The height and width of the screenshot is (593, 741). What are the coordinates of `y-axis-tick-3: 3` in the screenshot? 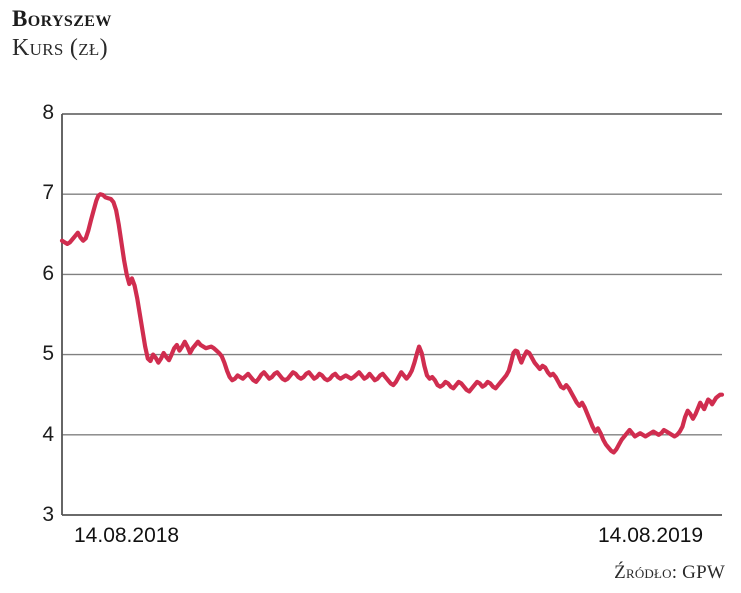 It's located at (48, 514).